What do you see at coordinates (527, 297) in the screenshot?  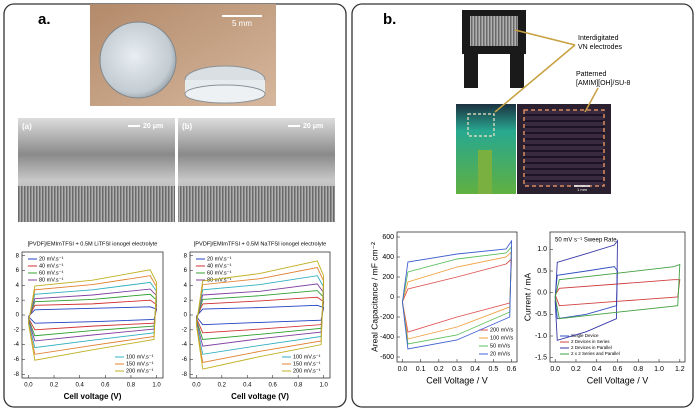 I see `y-axis-label: Current / mA` at bounding box center [527, 297].